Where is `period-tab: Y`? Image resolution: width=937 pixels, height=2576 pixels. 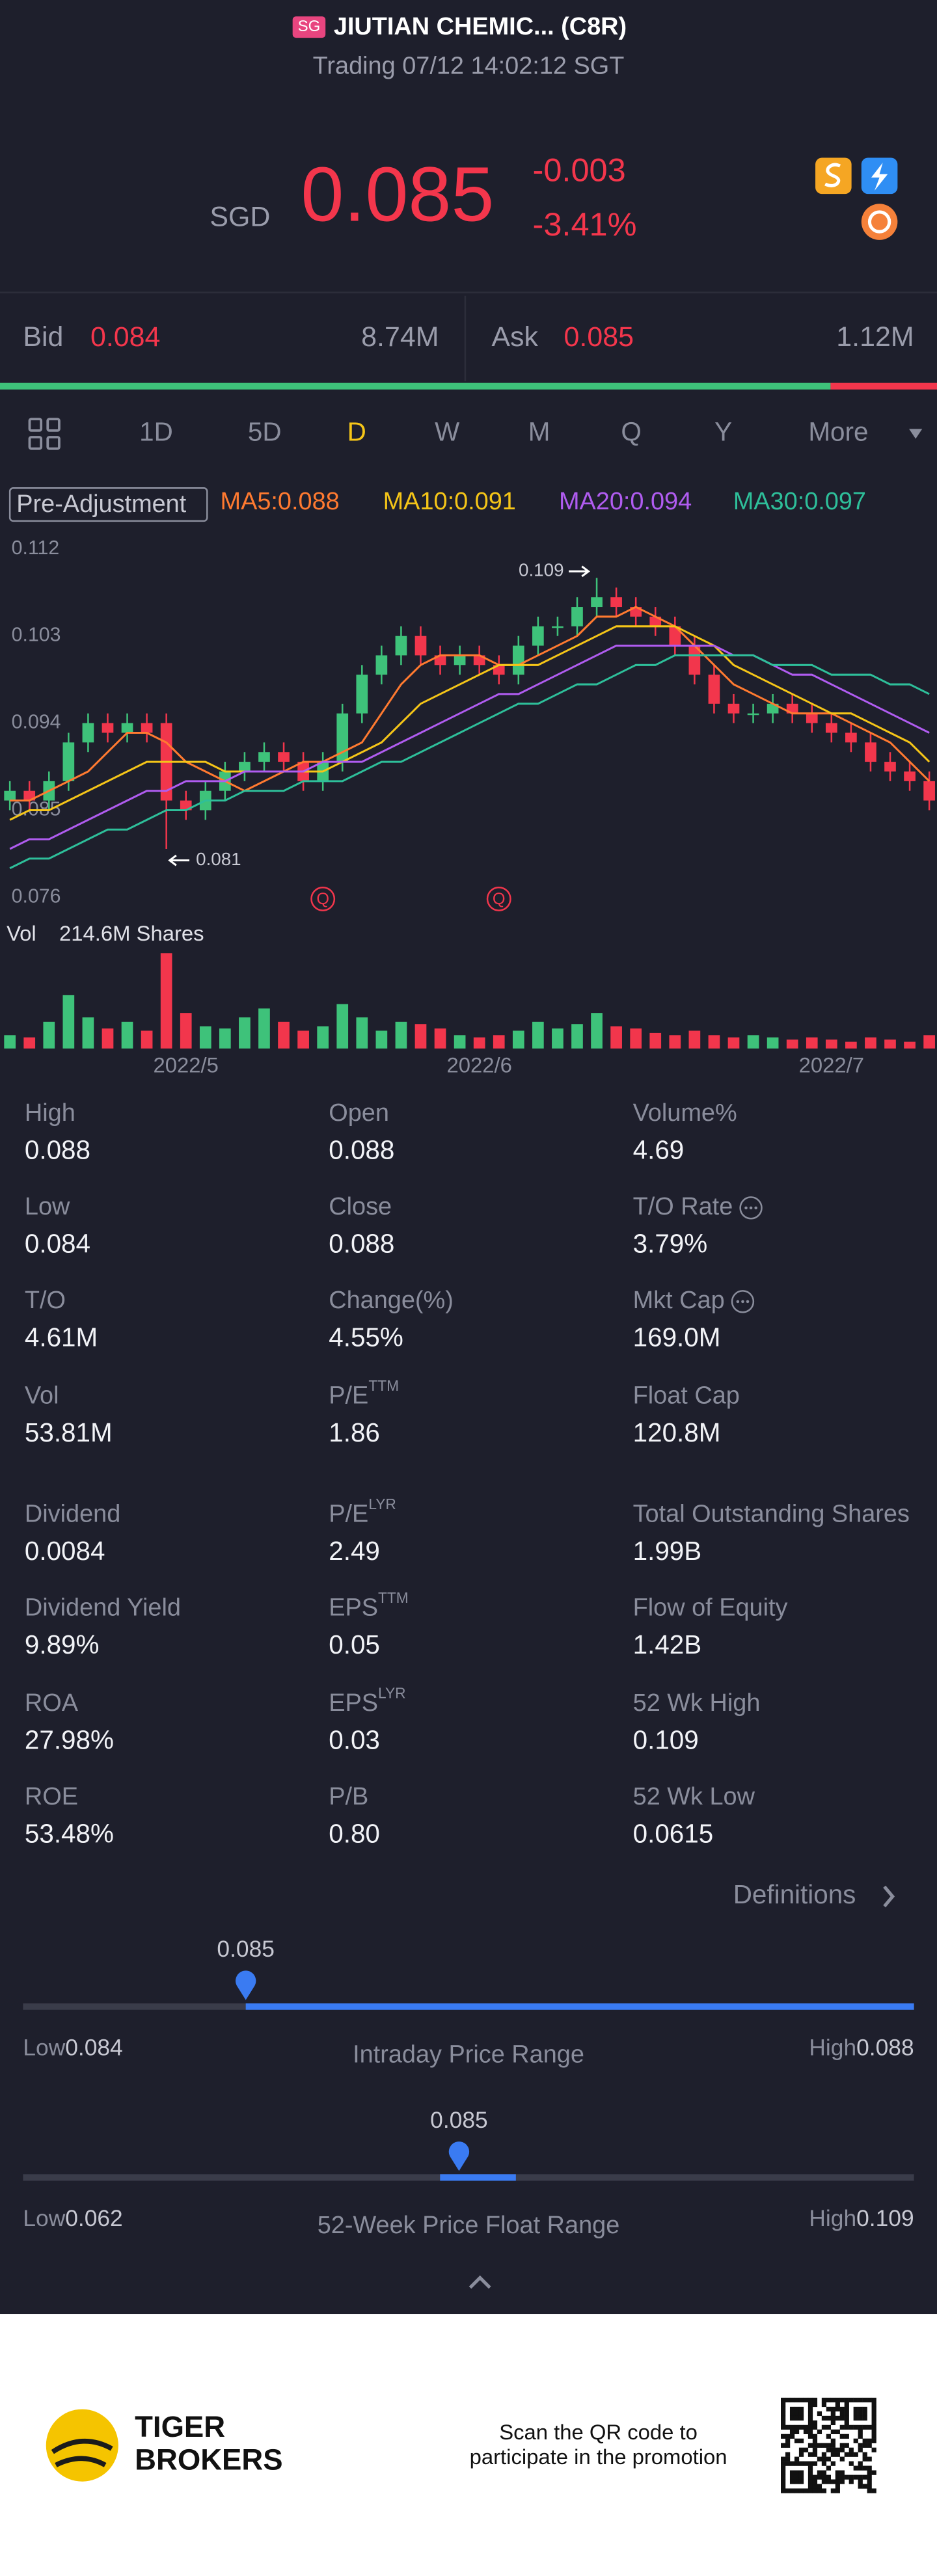
period-tab: Y is located at coordinates (723, 432).